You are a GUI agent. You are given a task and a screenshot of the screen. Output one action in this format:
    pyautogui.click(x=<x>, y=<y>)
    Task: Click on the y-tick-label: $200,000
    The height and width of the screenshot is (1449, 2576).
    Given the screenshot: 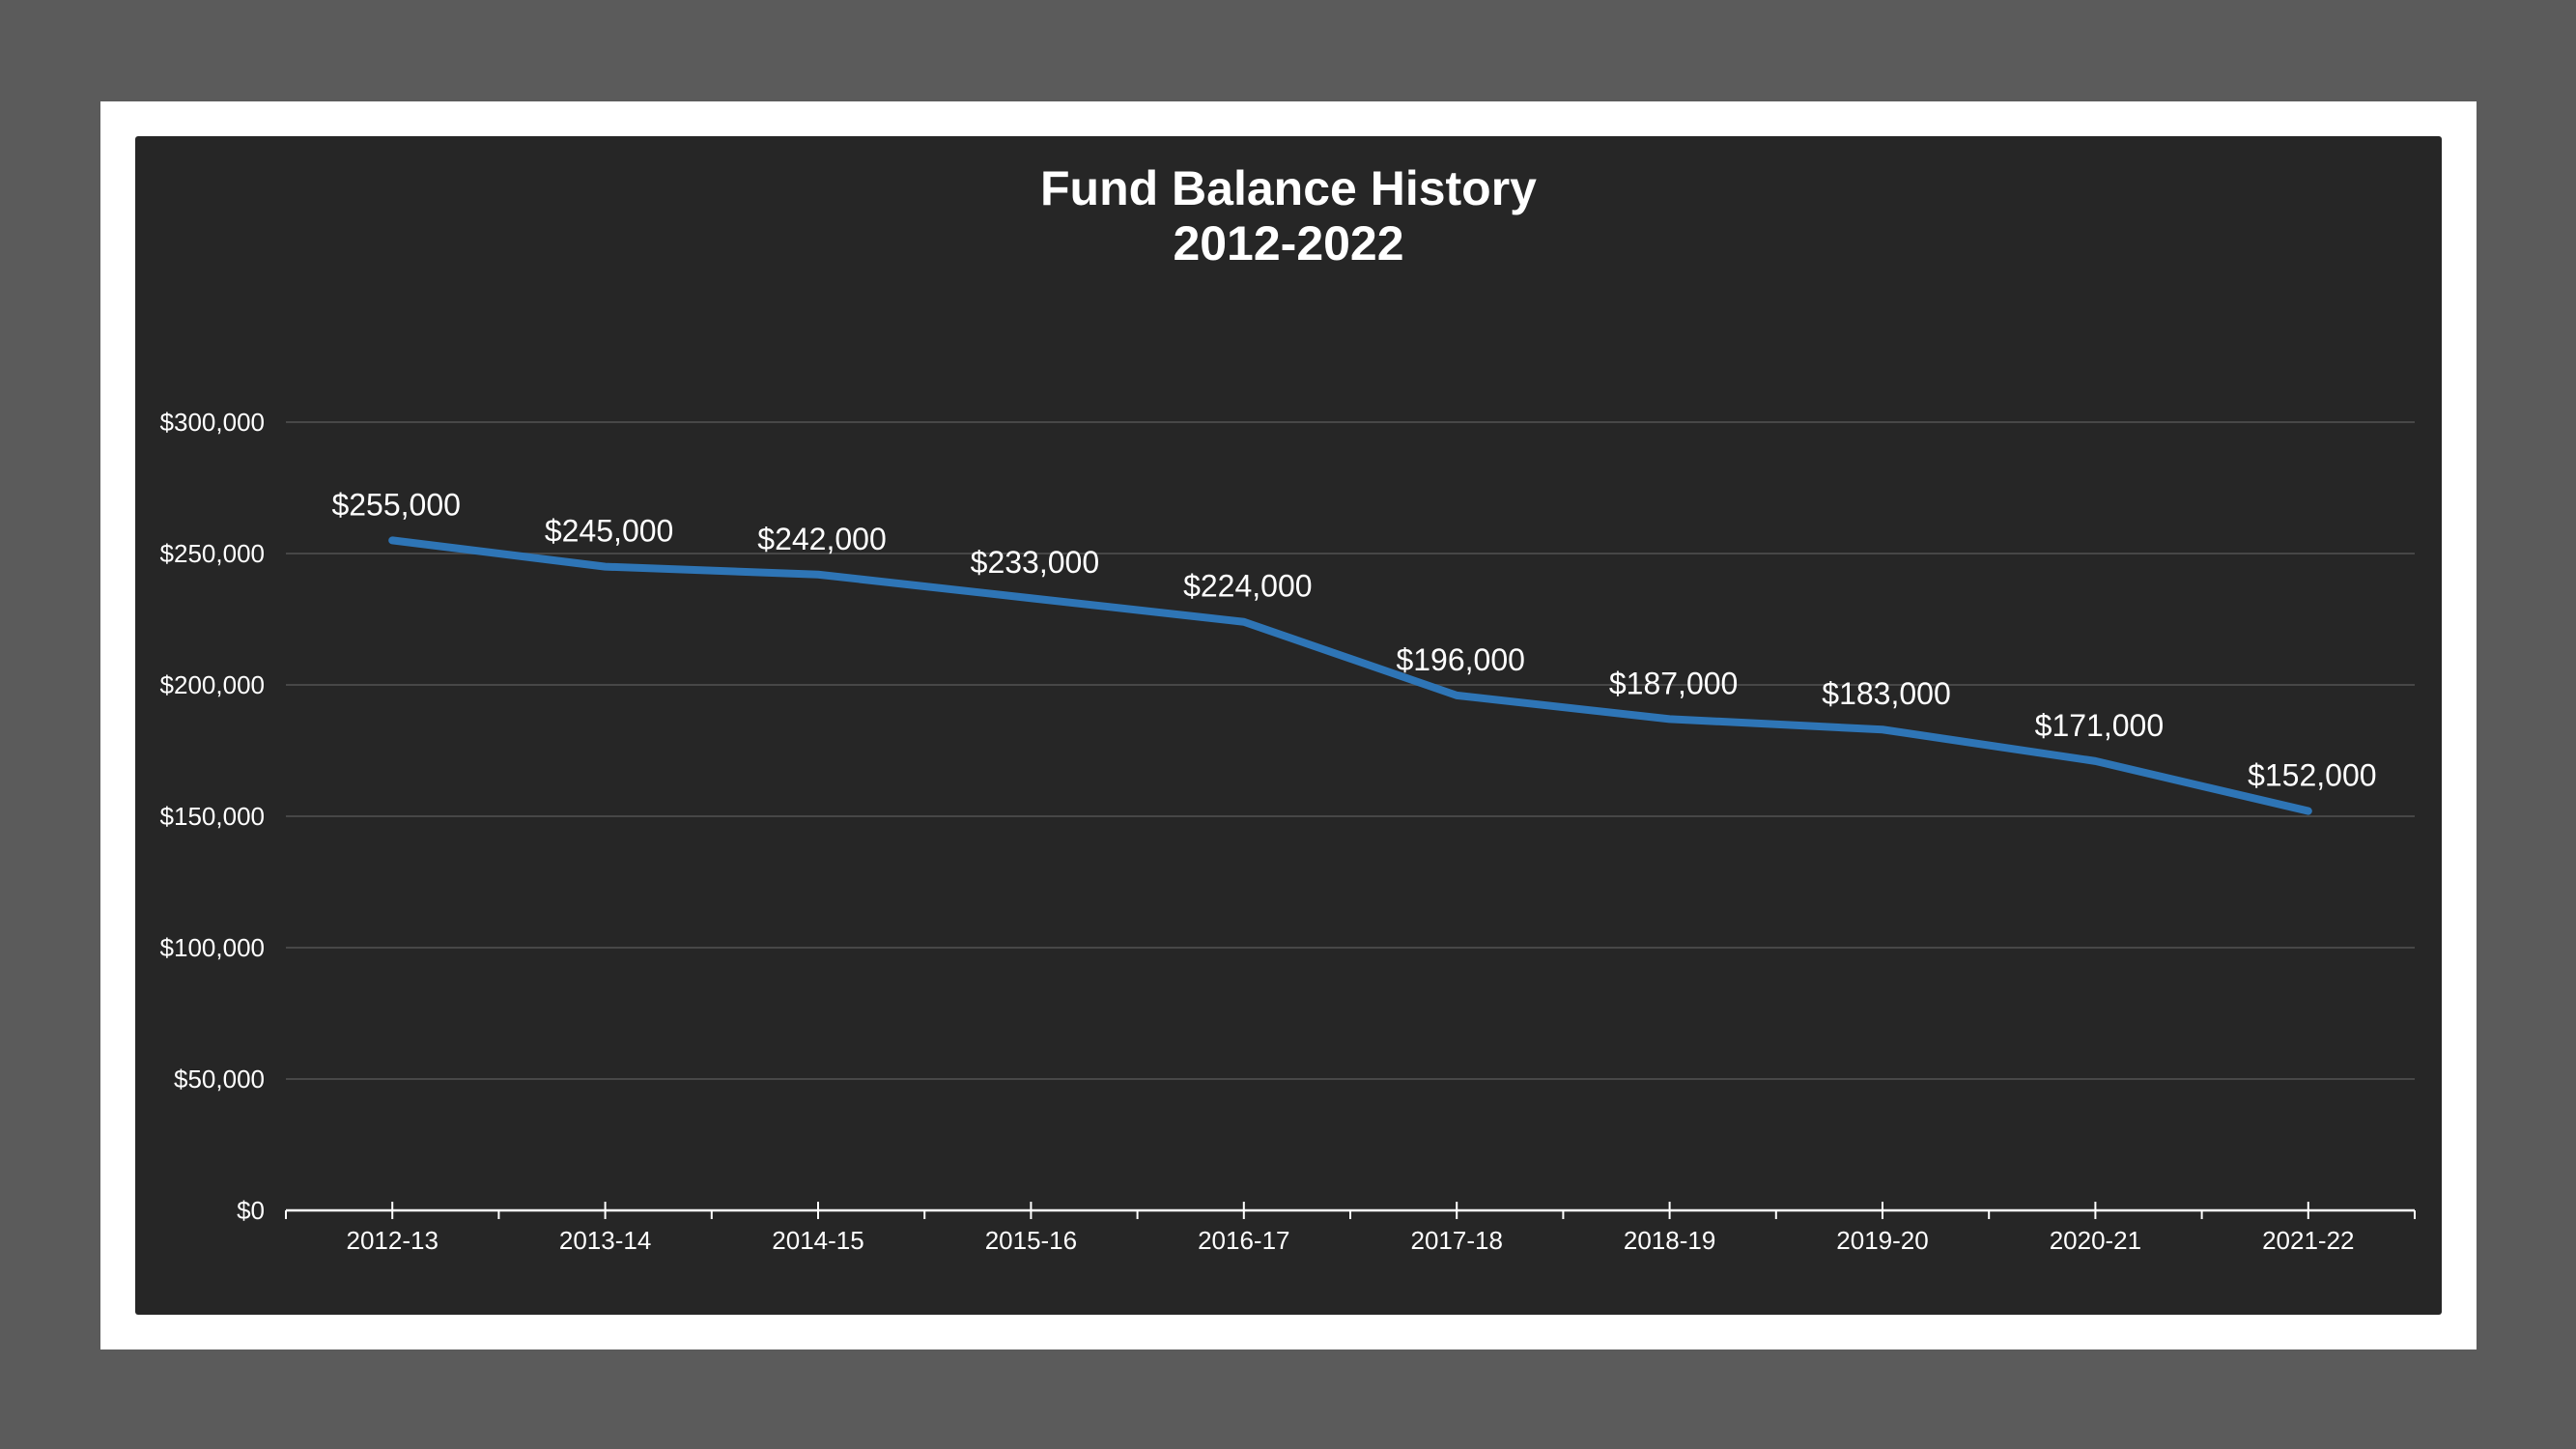 What is the action you would take?
    pyautogui.click(x=212, y=684)
    